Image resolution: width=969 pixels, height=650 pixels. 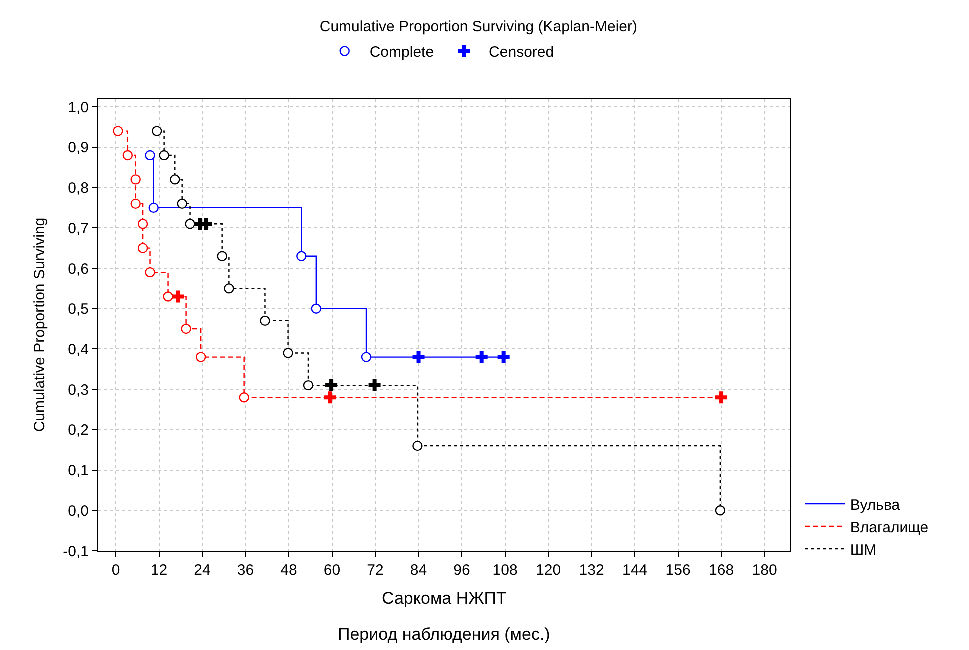 I want to click on text: Саркома НЖПТ, so click(x=444, y=598).